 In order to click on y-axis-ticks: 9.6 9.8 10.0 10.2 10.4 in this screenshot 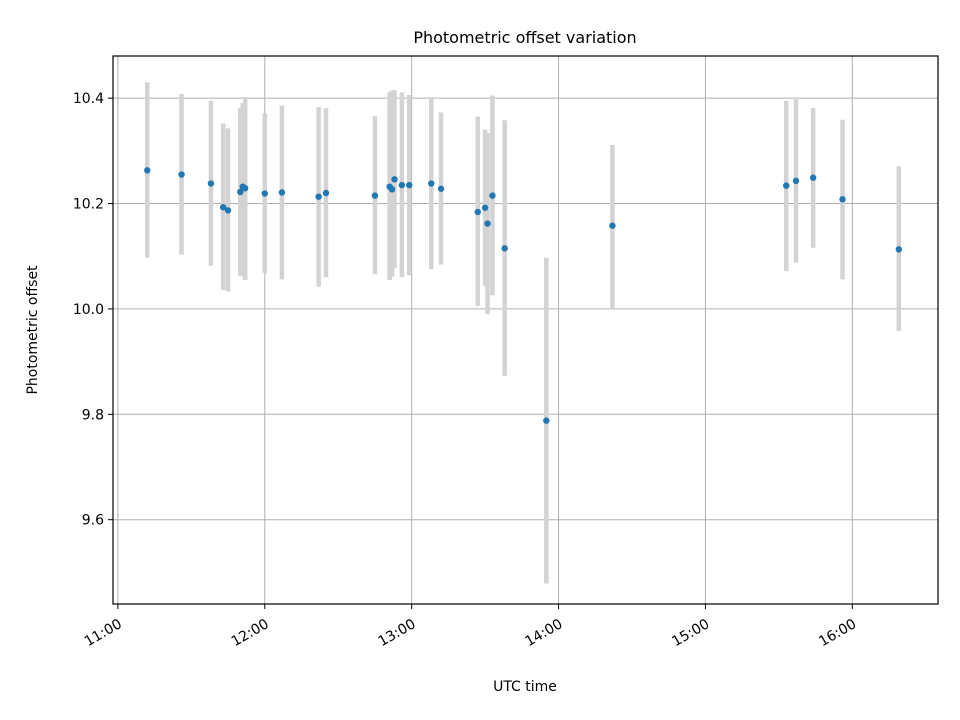, I will do `click(93, 310)`.